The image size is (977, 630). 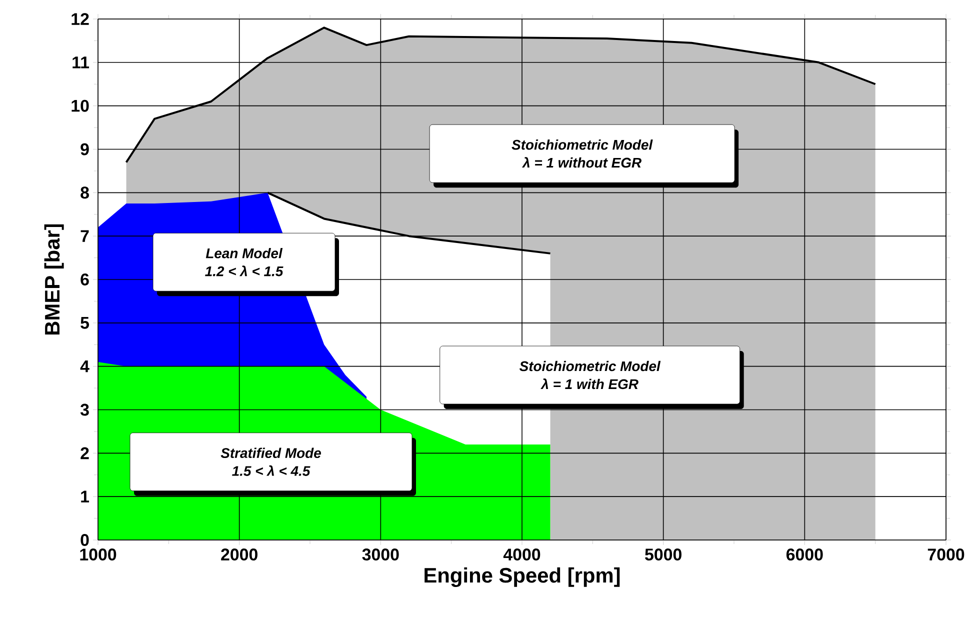 I want to click on y-tick-label: 6, so click(x=84, y=280).